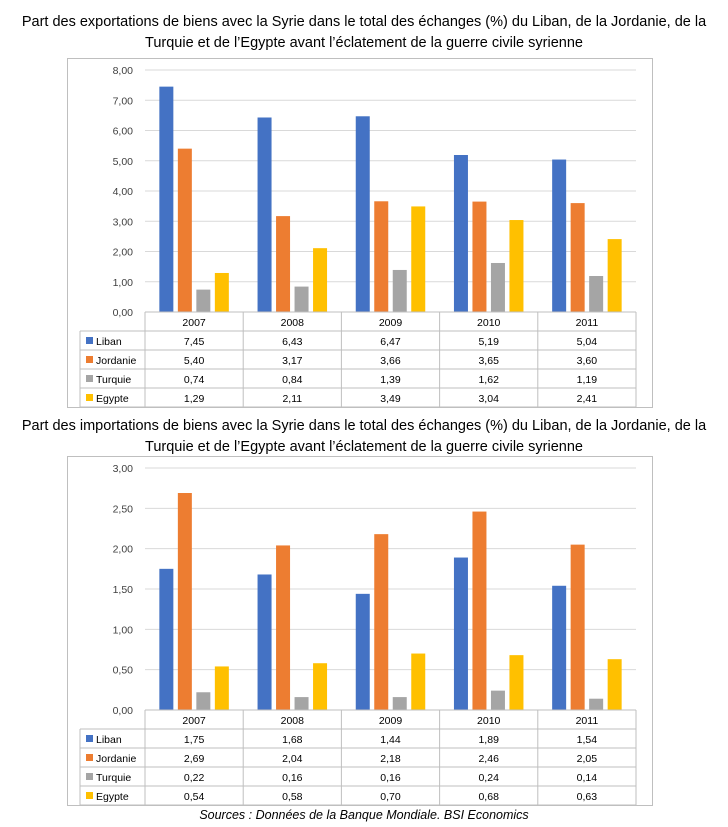  Describe the element at coordinates (123, 71) in the screenshot. I see `y-tick-label: 8,00` at that location.